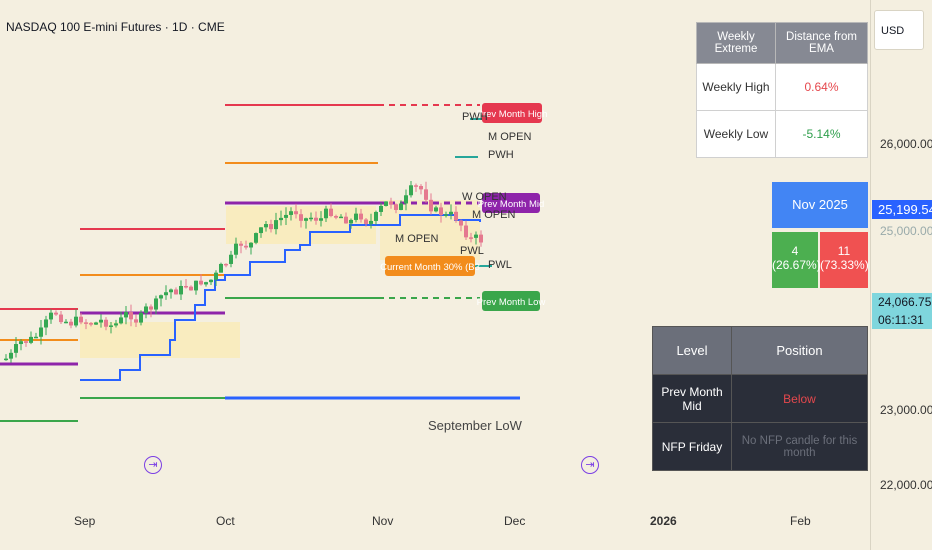 Image resolution: width=932 pixels, height=550 pixels. I want to click on table-cell: Weekly Low, so click(736, 134).